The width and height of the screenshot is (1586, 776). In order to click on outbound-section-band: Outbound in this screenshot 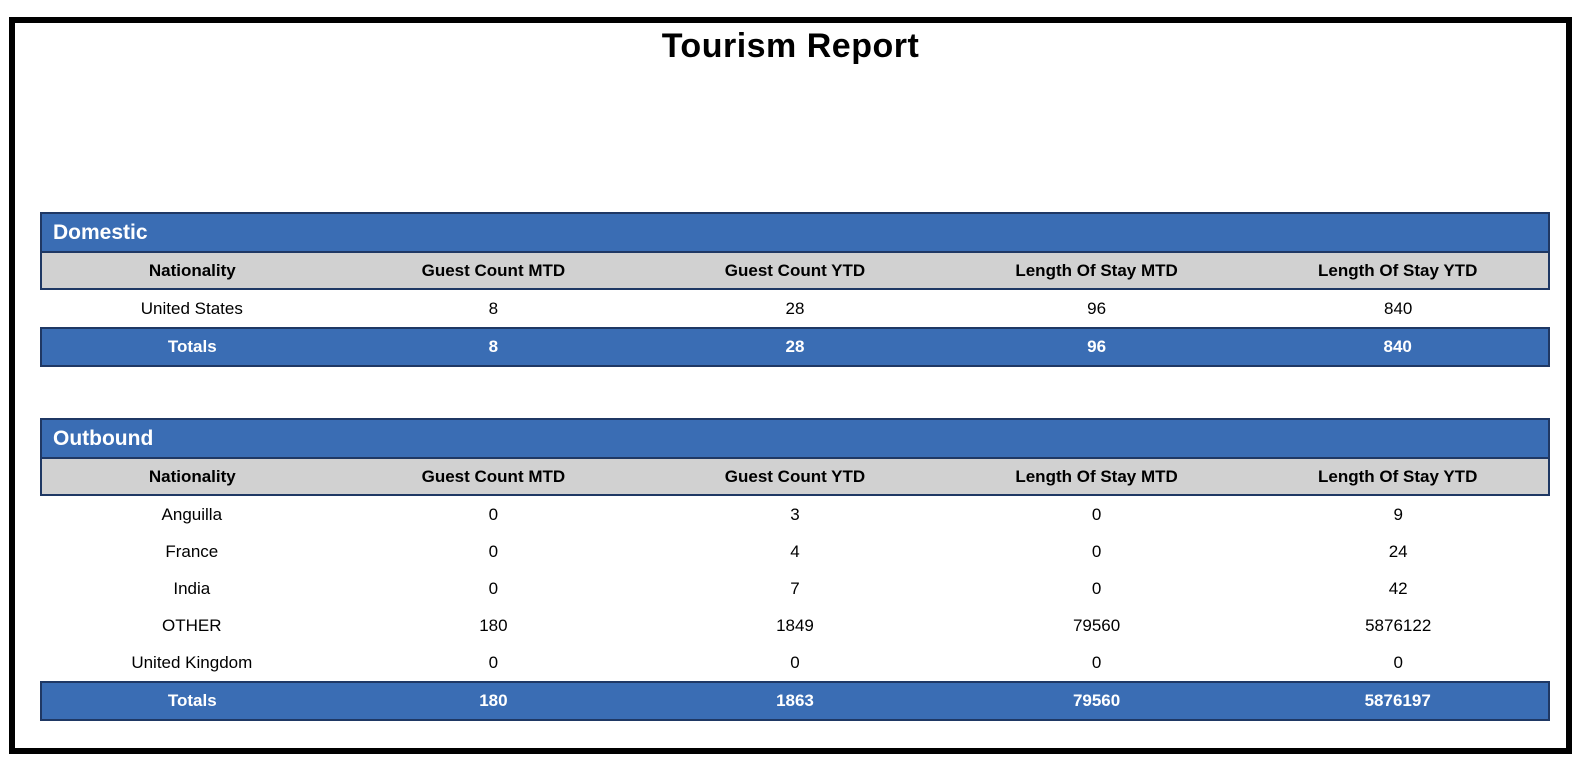, I will do `click(795, 438)`.